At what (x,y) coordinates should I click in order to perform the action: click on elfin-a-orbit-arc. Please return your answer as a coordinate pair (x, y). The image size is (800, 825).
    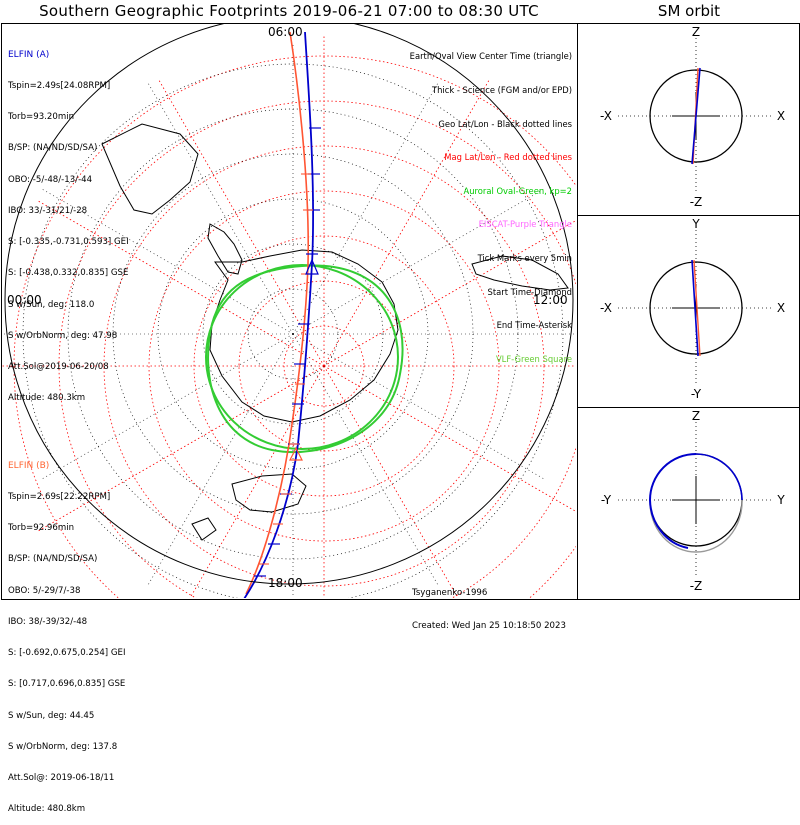
    Looking at the image, I should click on (719, 477).